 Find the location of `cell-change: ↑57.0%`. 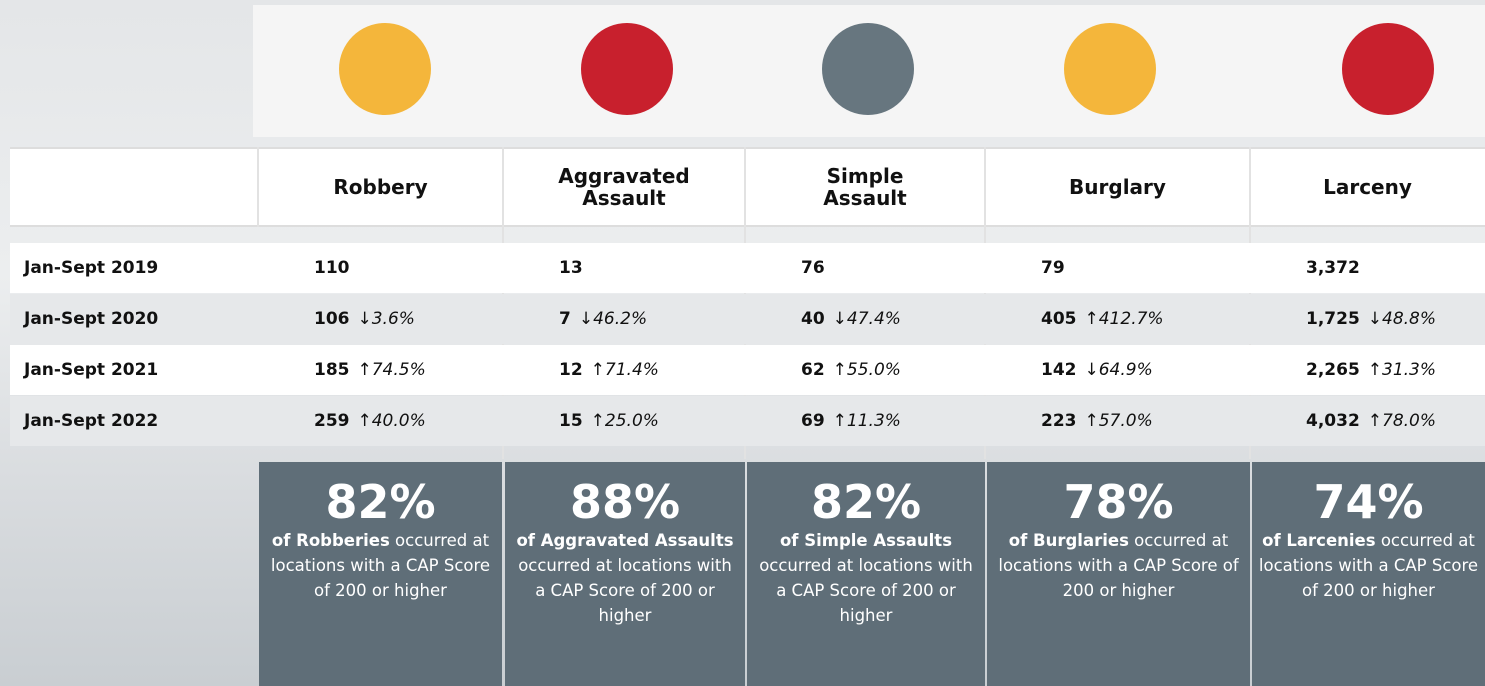

cell-change: ↑57.0% is located at coordinates (1118, 421).